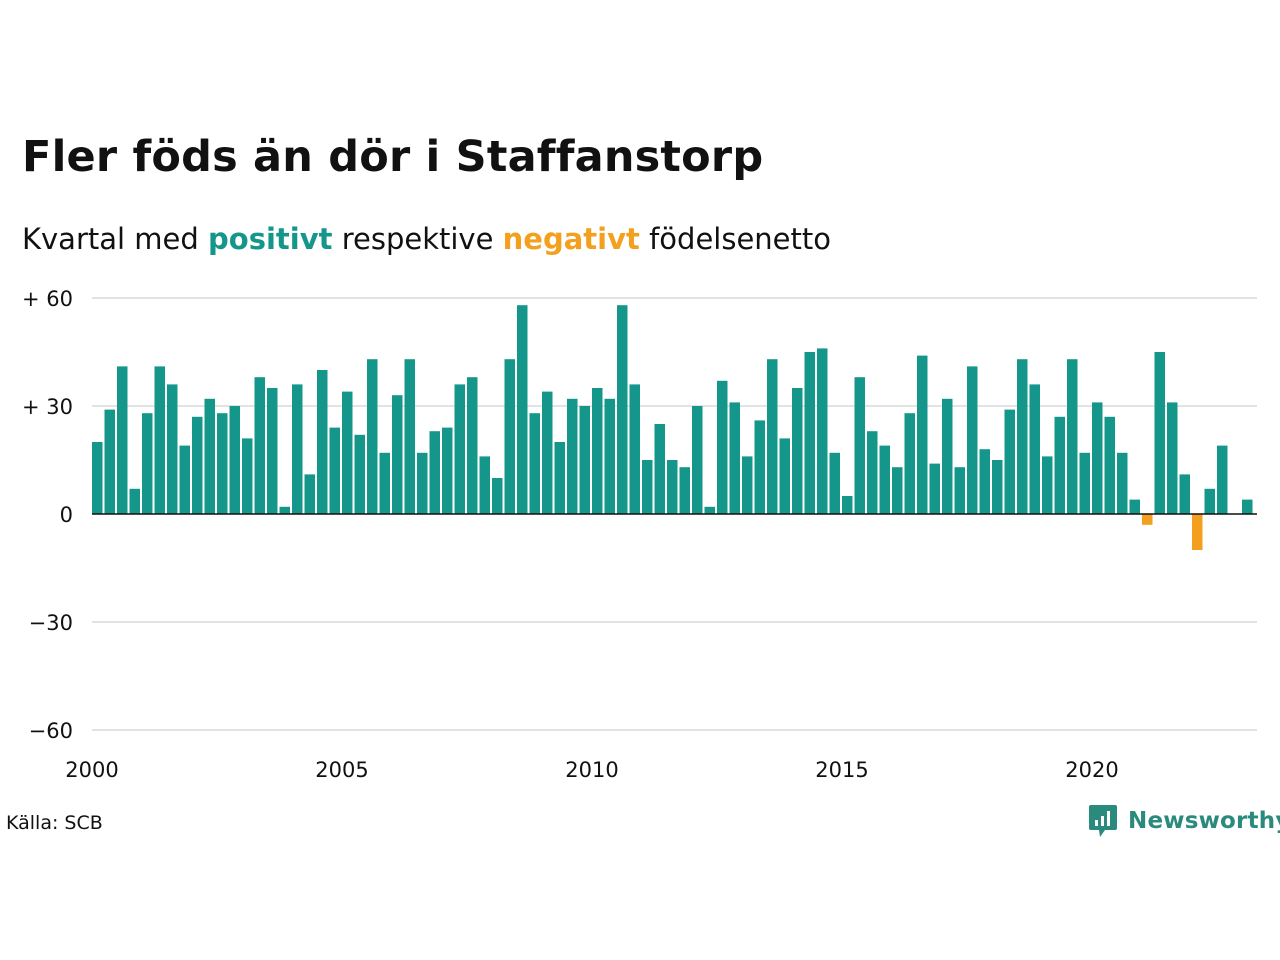 This screenshot has width=1280, height=960. I want to click on newsworthy-logo-icon, so click(1103, 821).